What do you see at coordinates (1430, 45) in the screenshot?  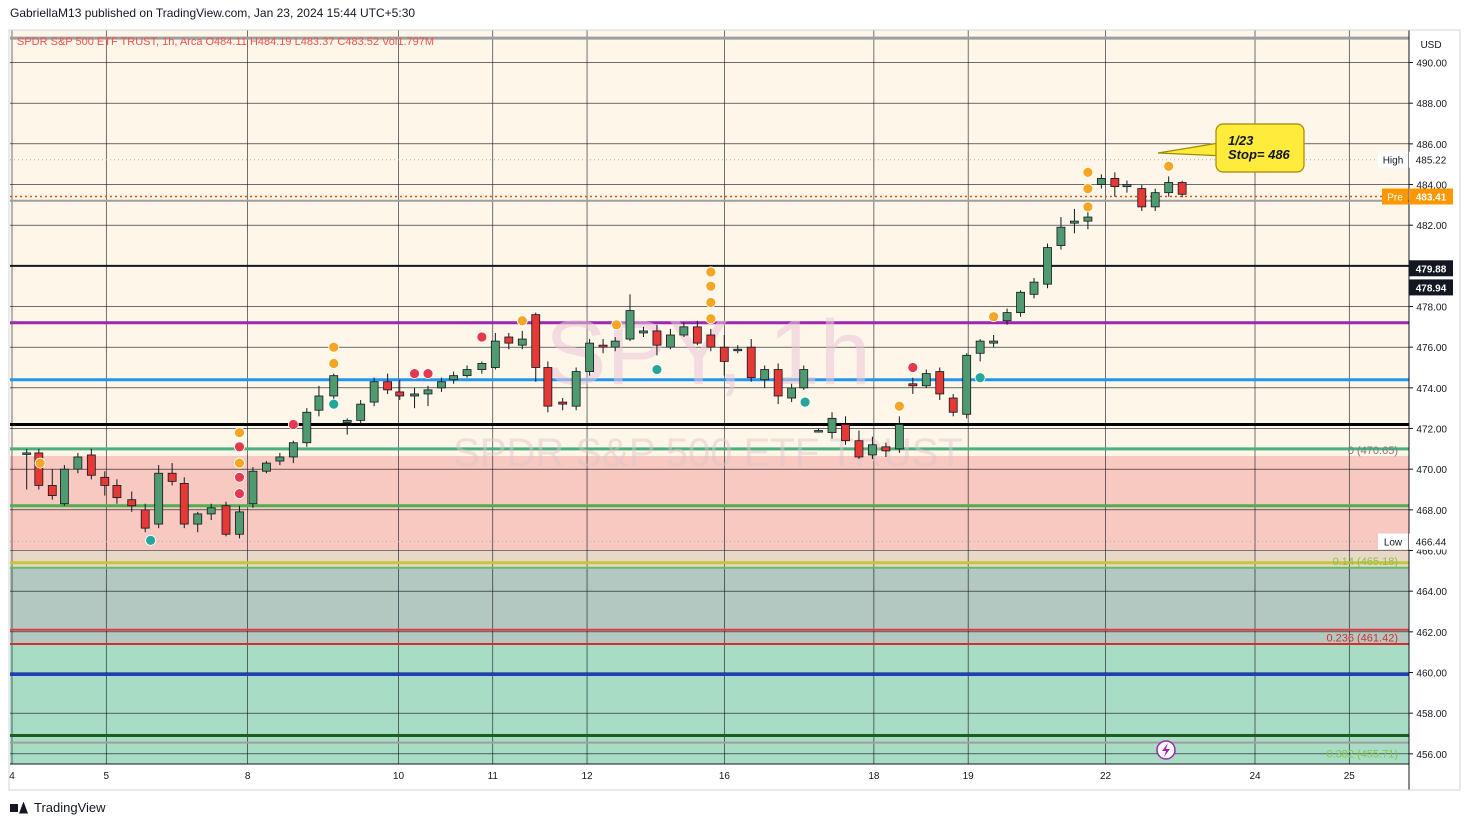 I see `currency-label: USD` at bounding box center [1430, 45].